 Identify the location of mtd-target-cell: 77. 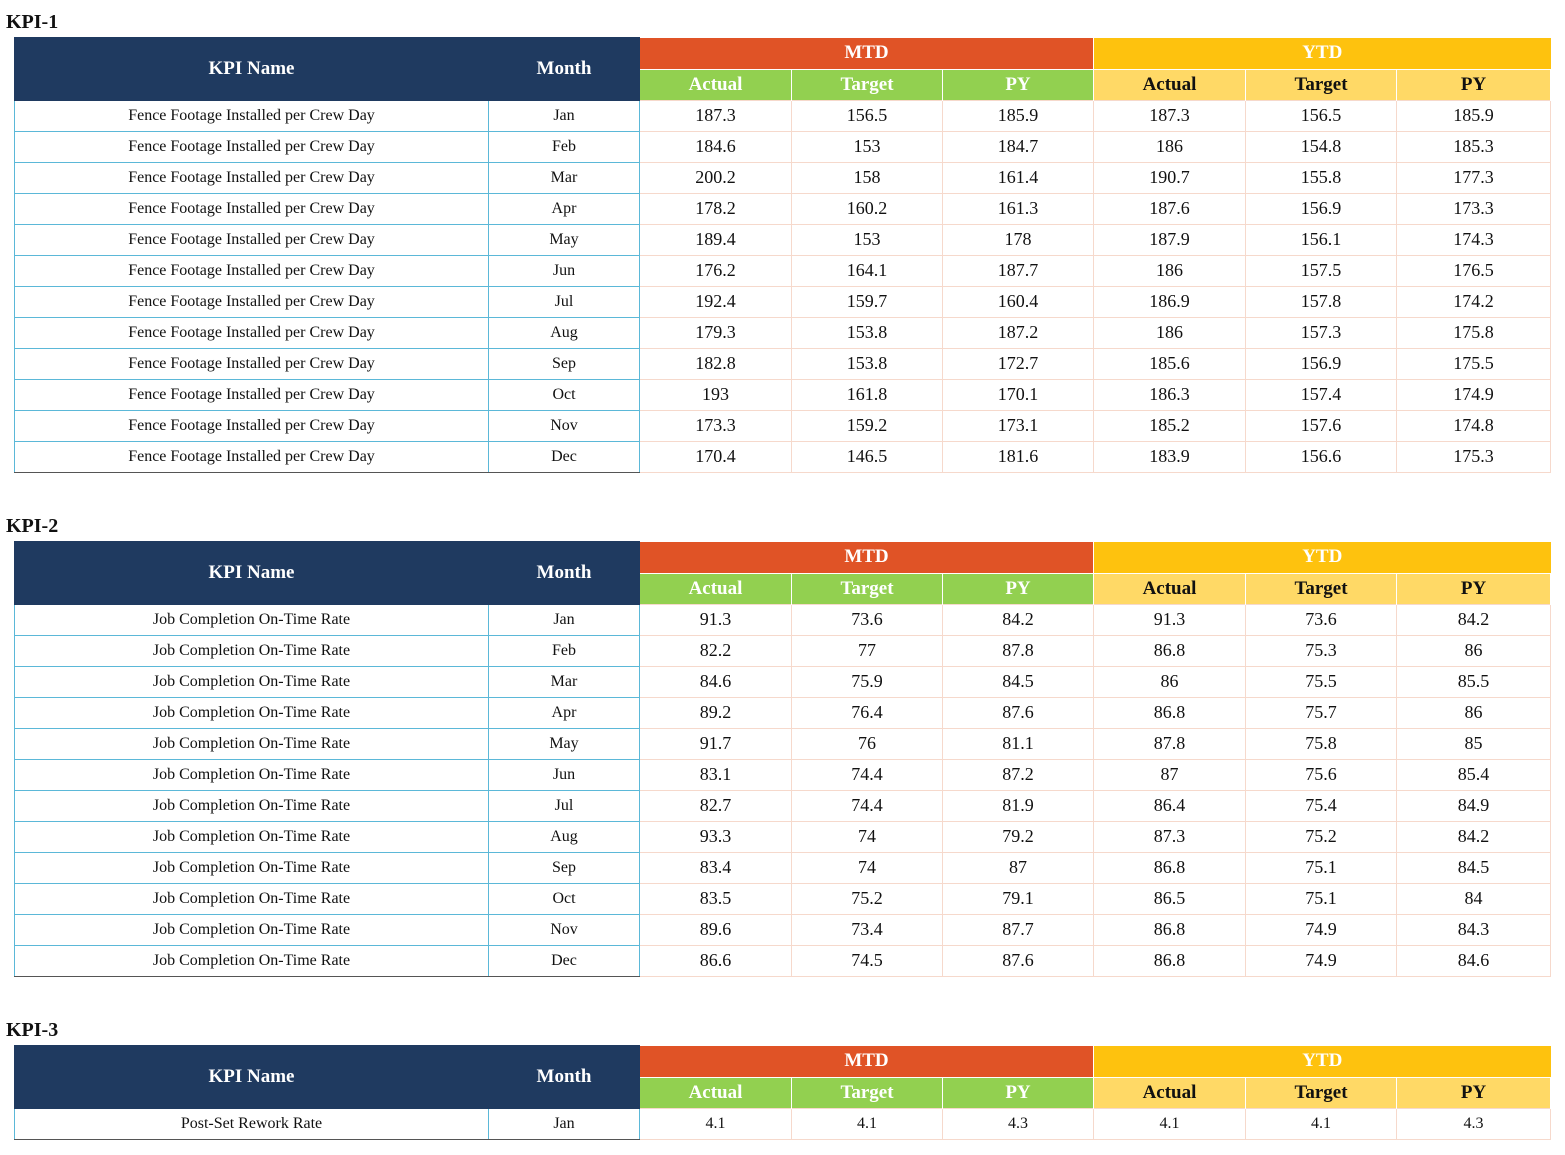
(867, 650).